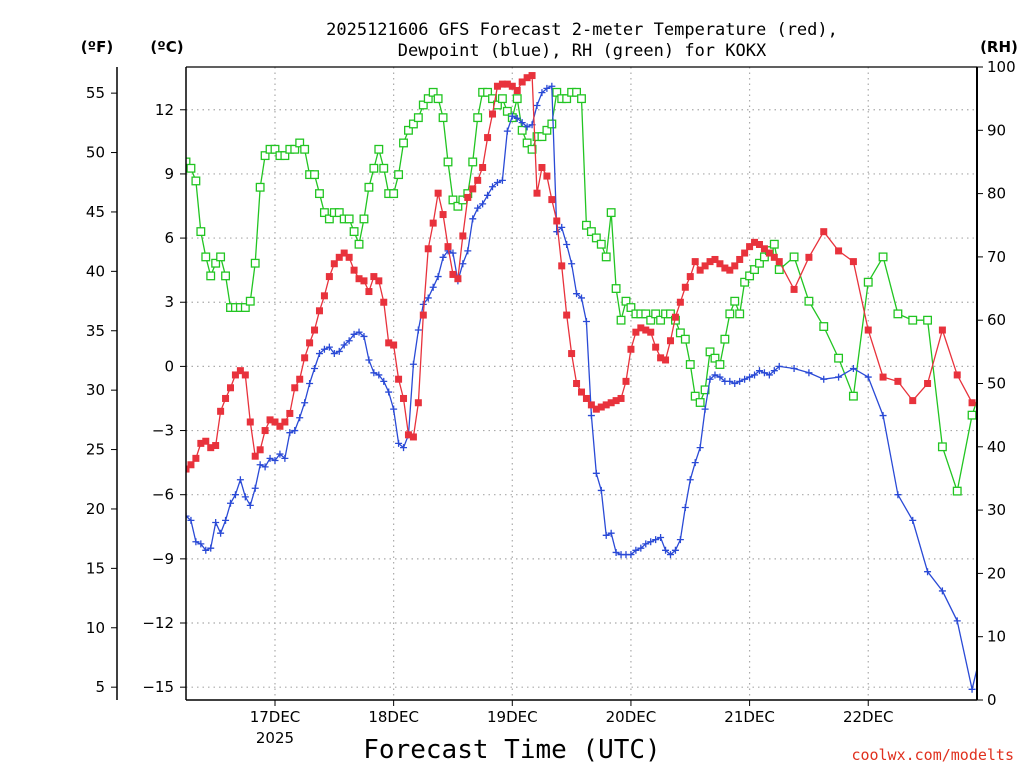 The height and width of the screenshot is (768, 1024). I want to click on celsius-tick-label: −9, so click(163, 559).